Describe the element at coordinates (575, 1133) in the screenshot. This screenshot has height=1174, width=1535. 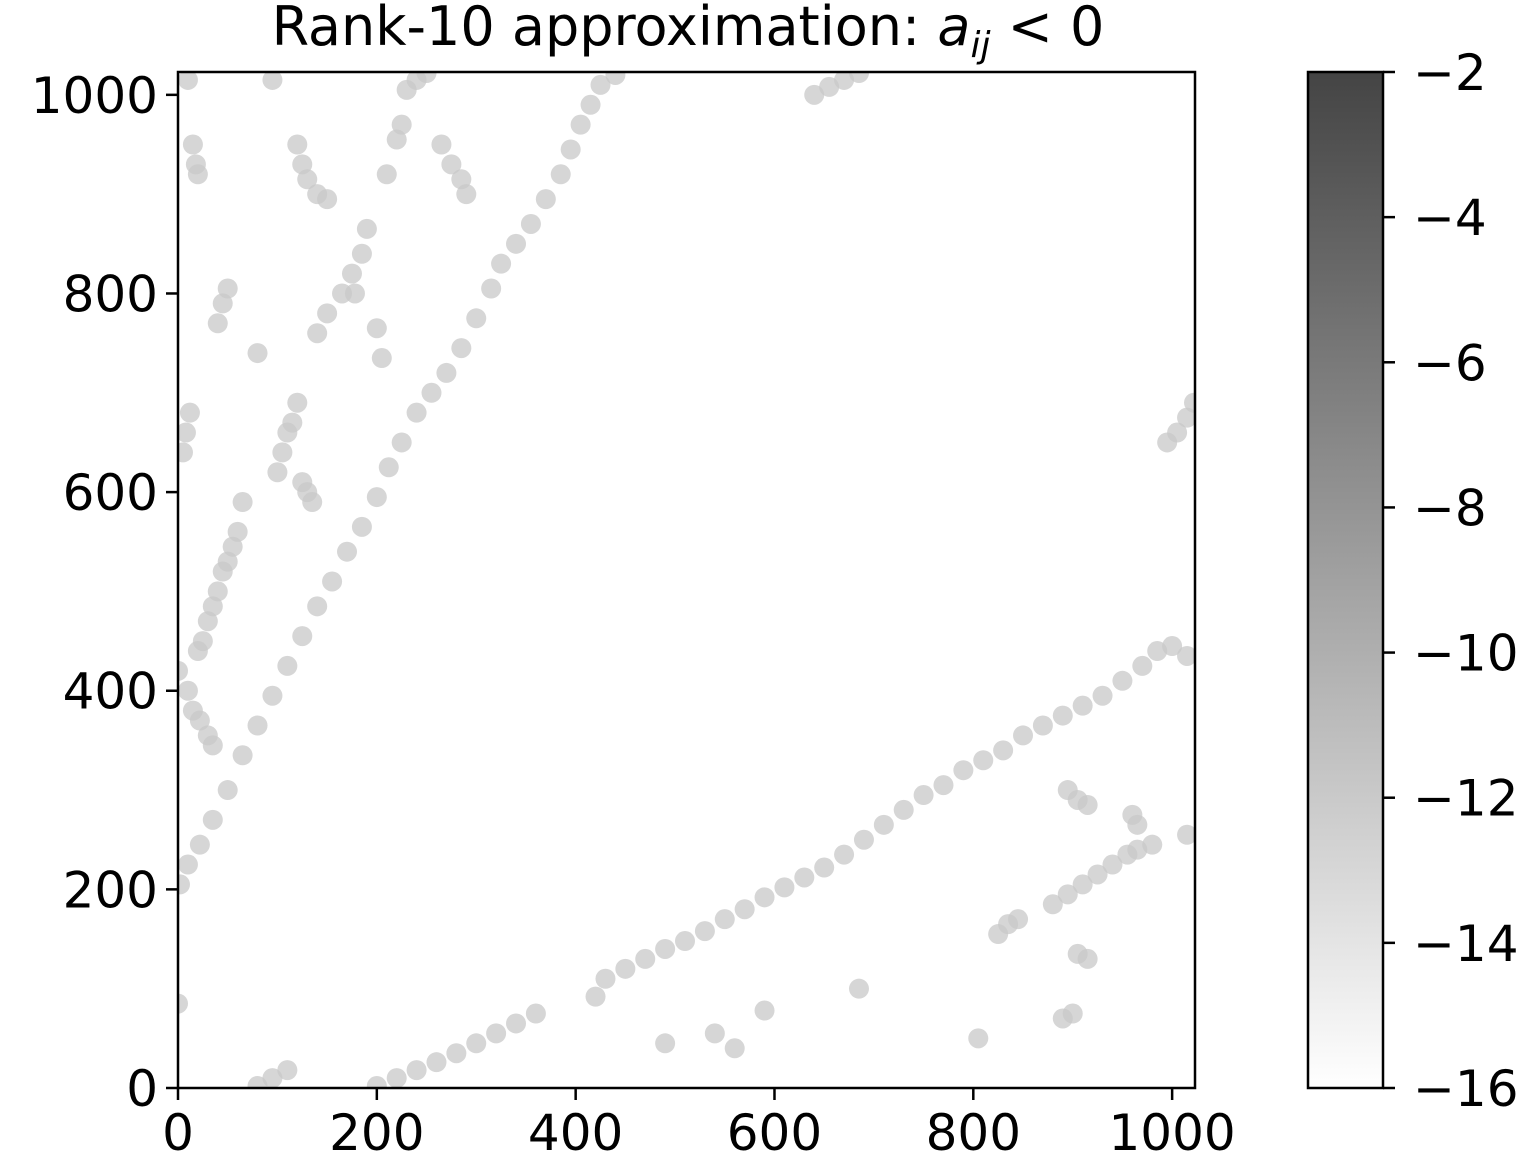
I see `x-tick-label: 400` at that location.